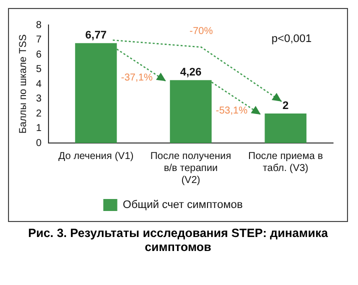  Describe the element at coordinates (39, 54) in the screenshot. I see `y-tick-label: 6` at that location.